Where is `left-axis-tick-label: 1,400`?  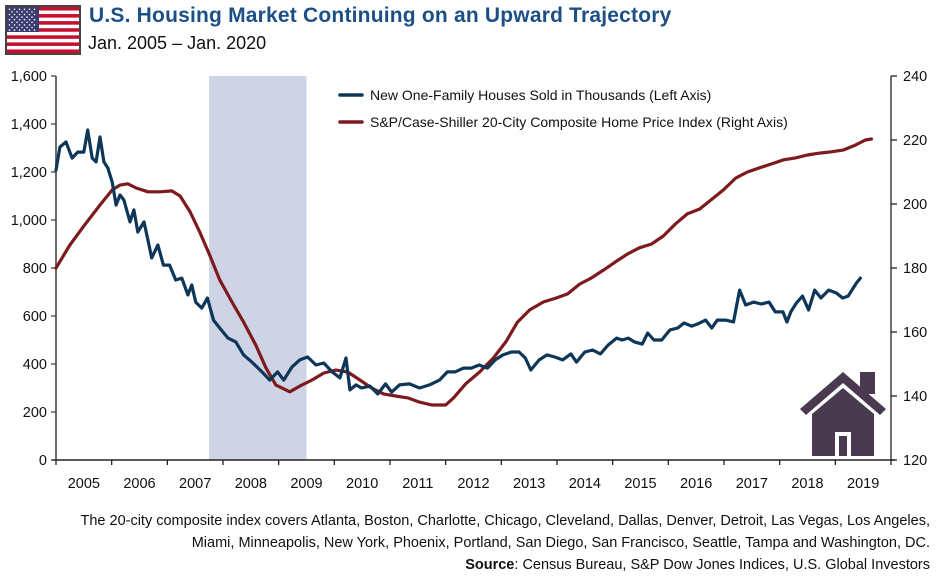
left-axis-tick-label: 1,400 is located at coordinates (29, 125).